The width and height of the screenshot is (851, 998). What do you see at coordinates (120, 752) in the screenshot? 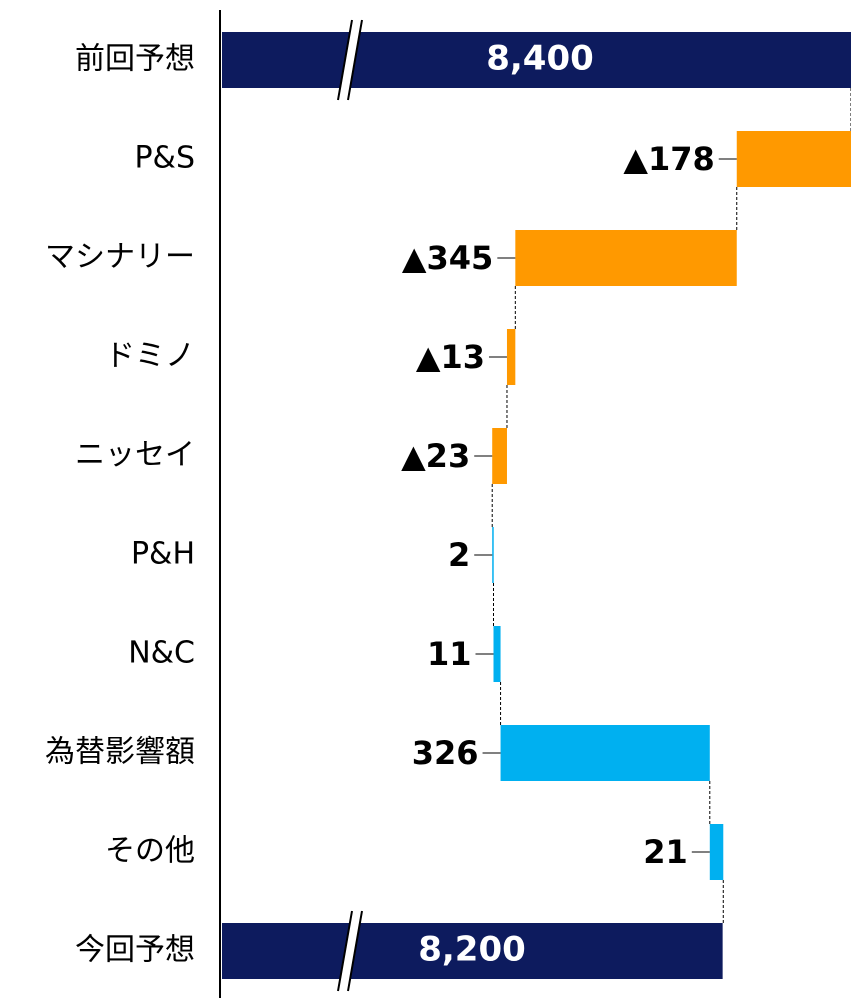
I see `category-label: 為替影響額` at bounding box center [120, 752].